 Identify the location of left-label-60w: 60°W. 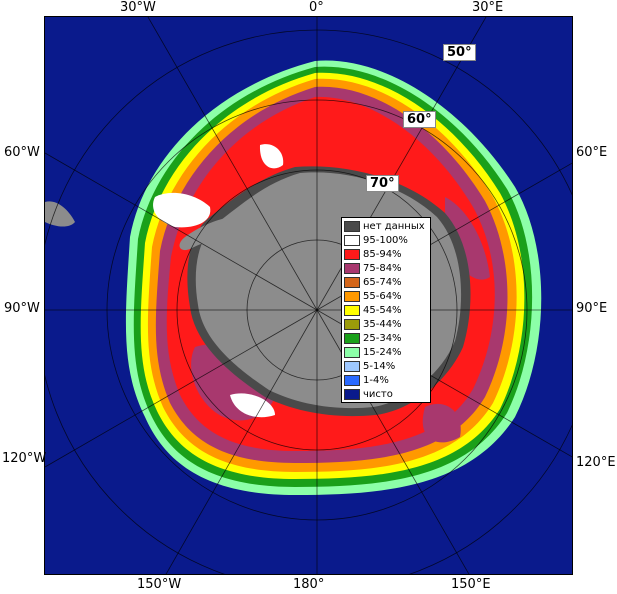
(22, 152).